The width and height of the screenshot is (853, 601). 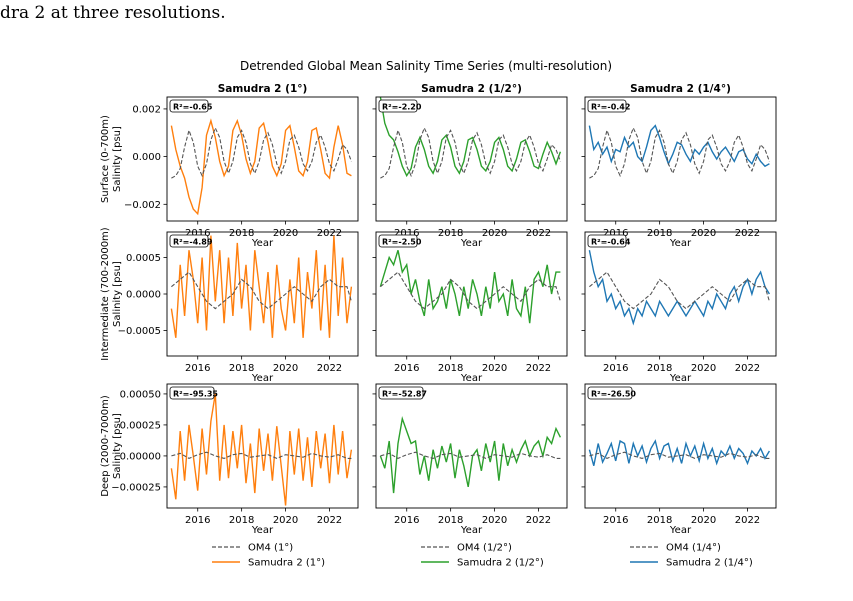 I want to click on r2-label: R²=-0.64, so click(x=611, y=242).